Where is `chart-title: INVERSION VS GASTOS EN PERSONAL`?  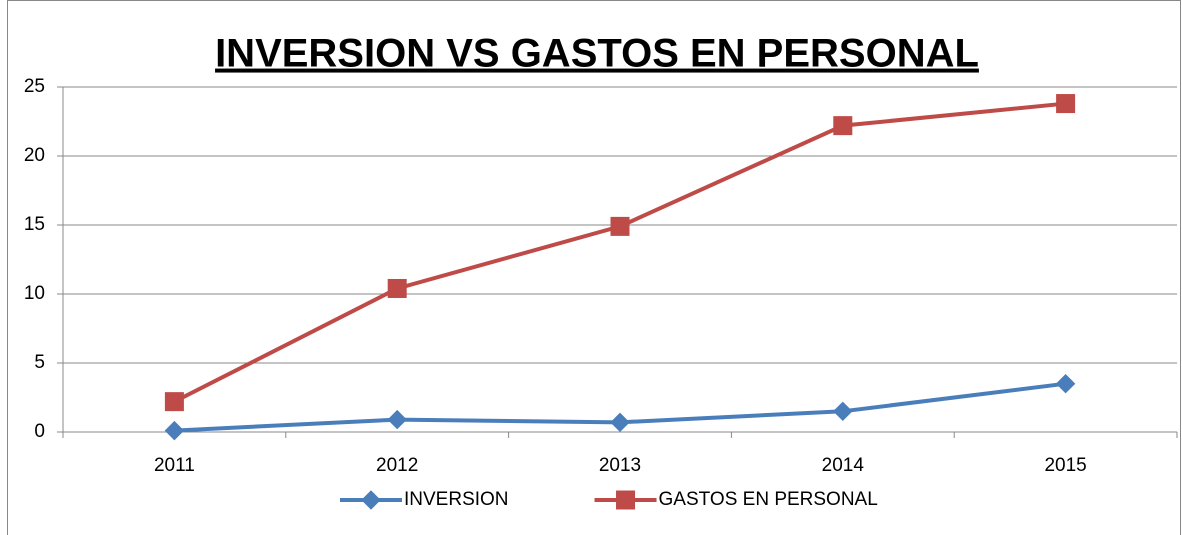
chart-title: INVERSION VS GASTOS EN PERSONAL is located at coordinates (597, 54).